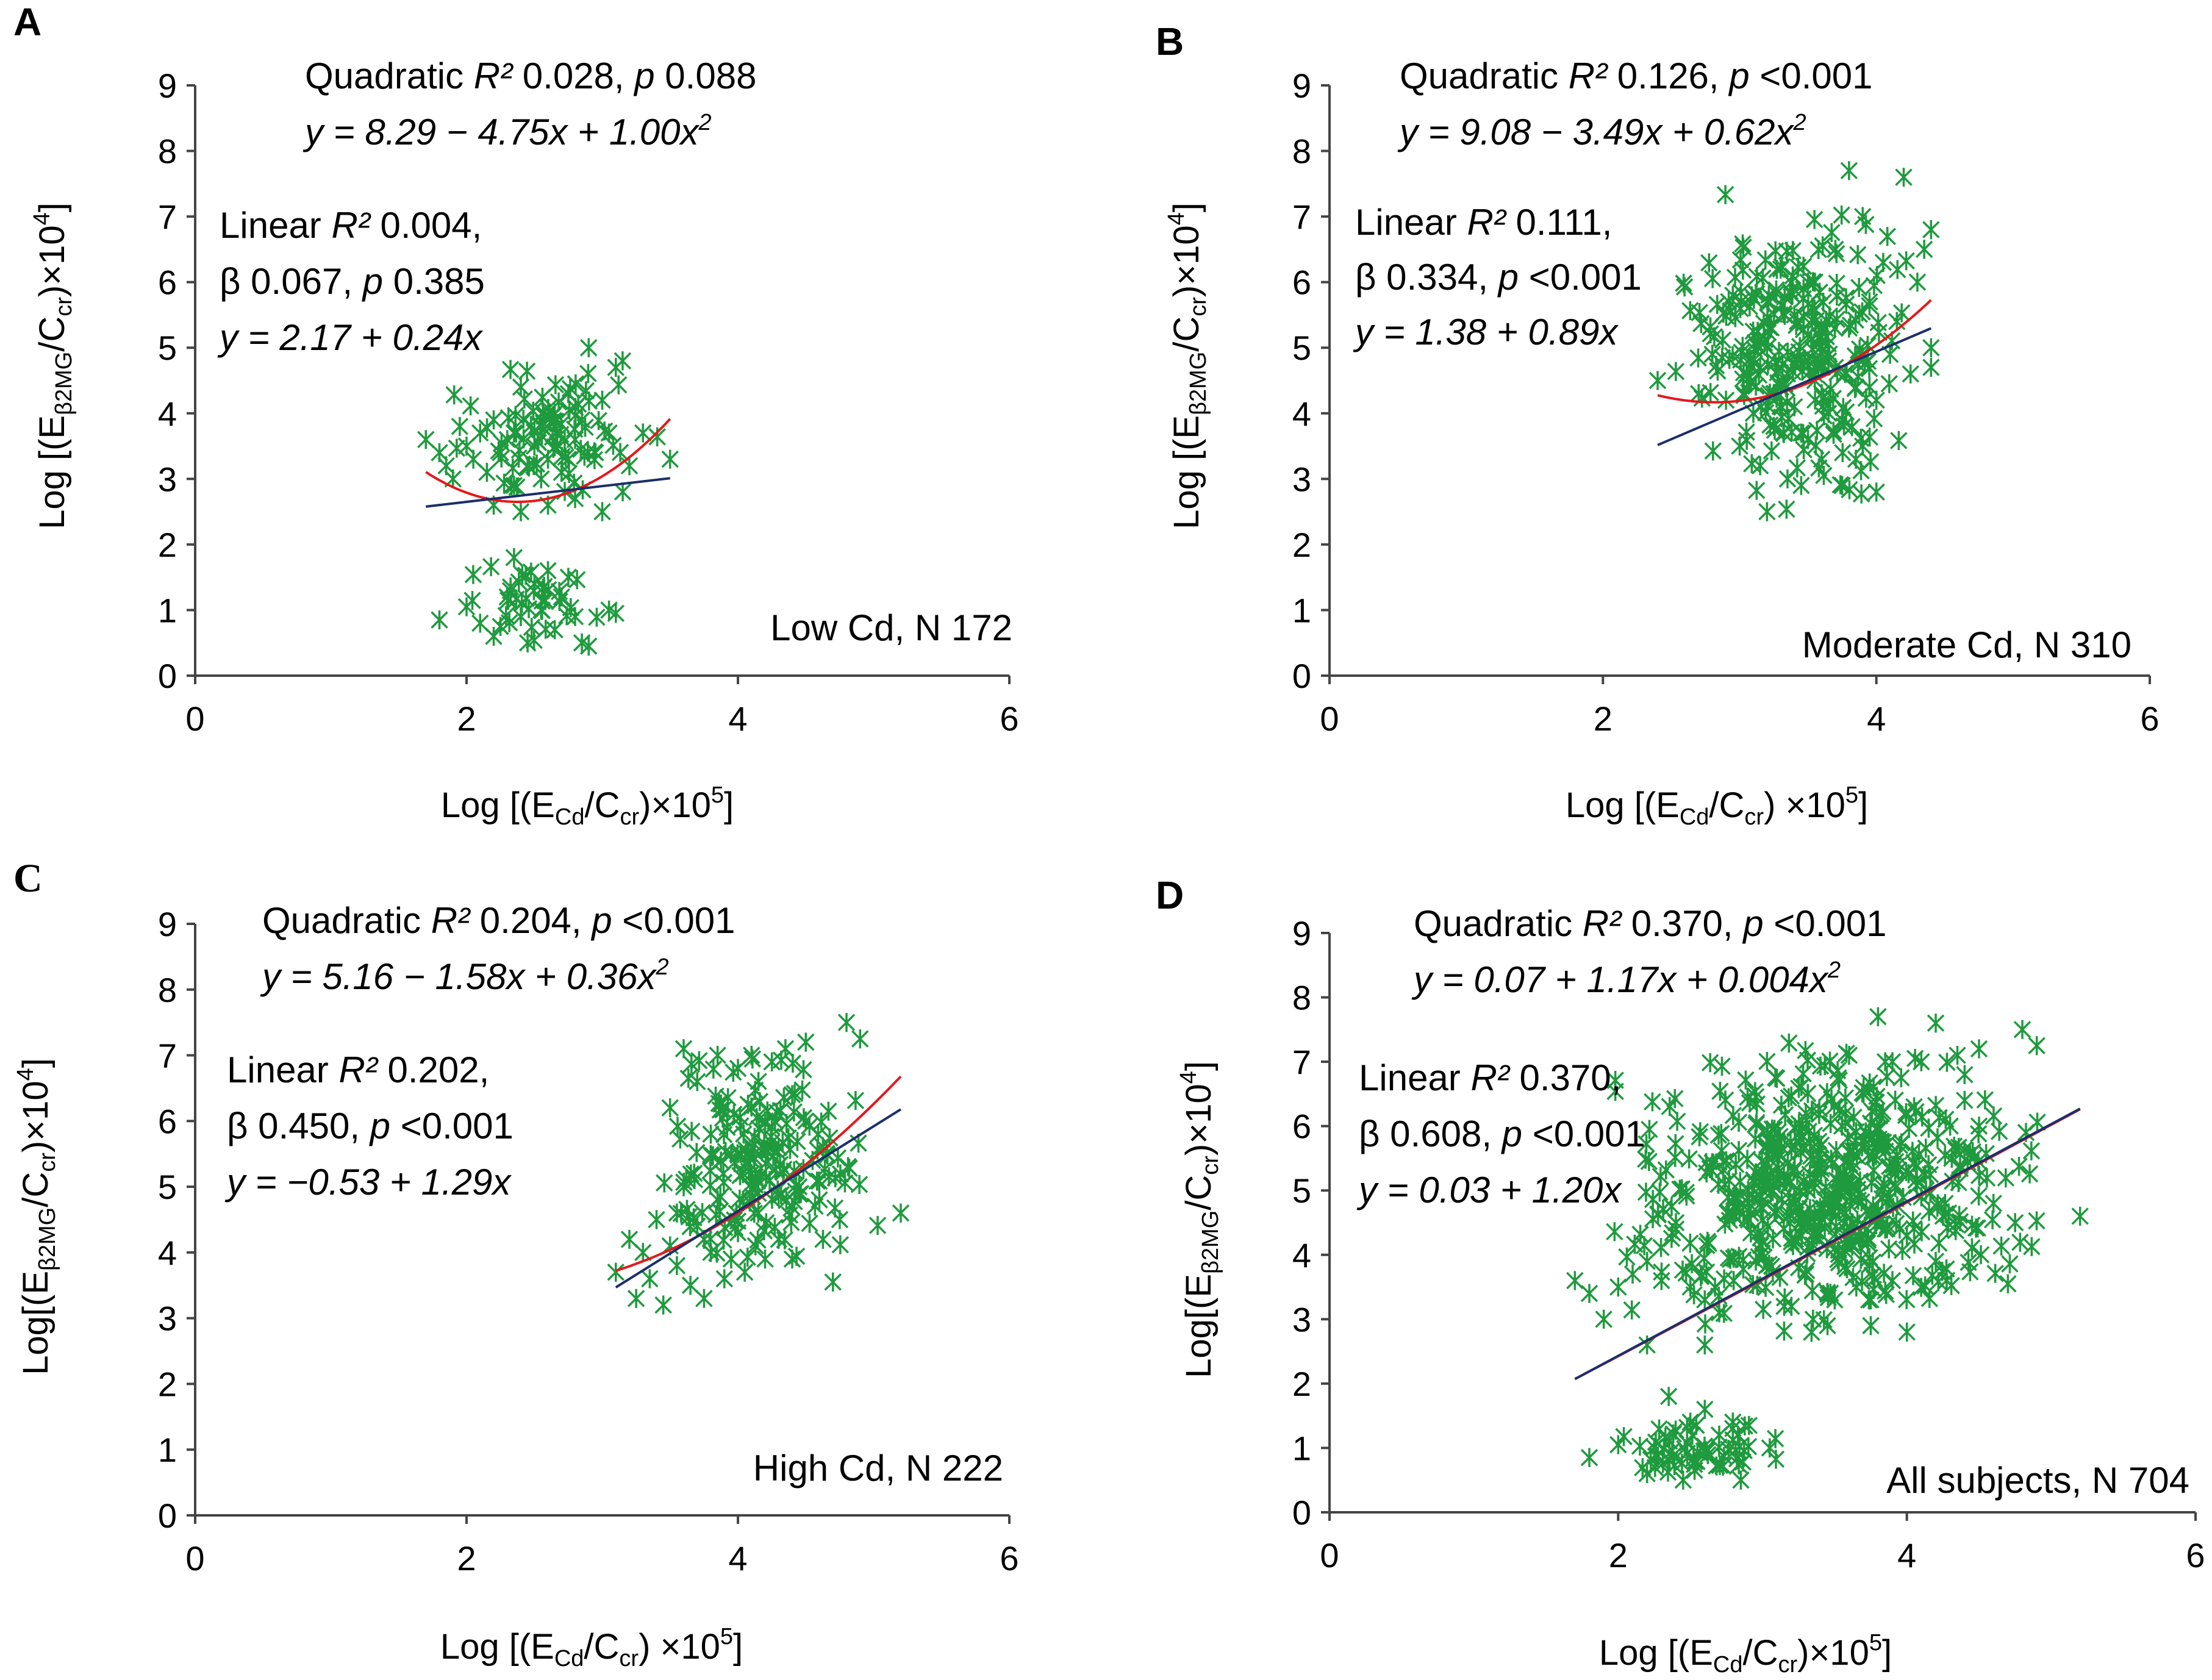 The width and height of the screenshot is (2212, 1680). What do you see at coordinates (466, 718) in the screenshot?
I see `x-tick-label-a: 2` at bounding box center [466, 718].